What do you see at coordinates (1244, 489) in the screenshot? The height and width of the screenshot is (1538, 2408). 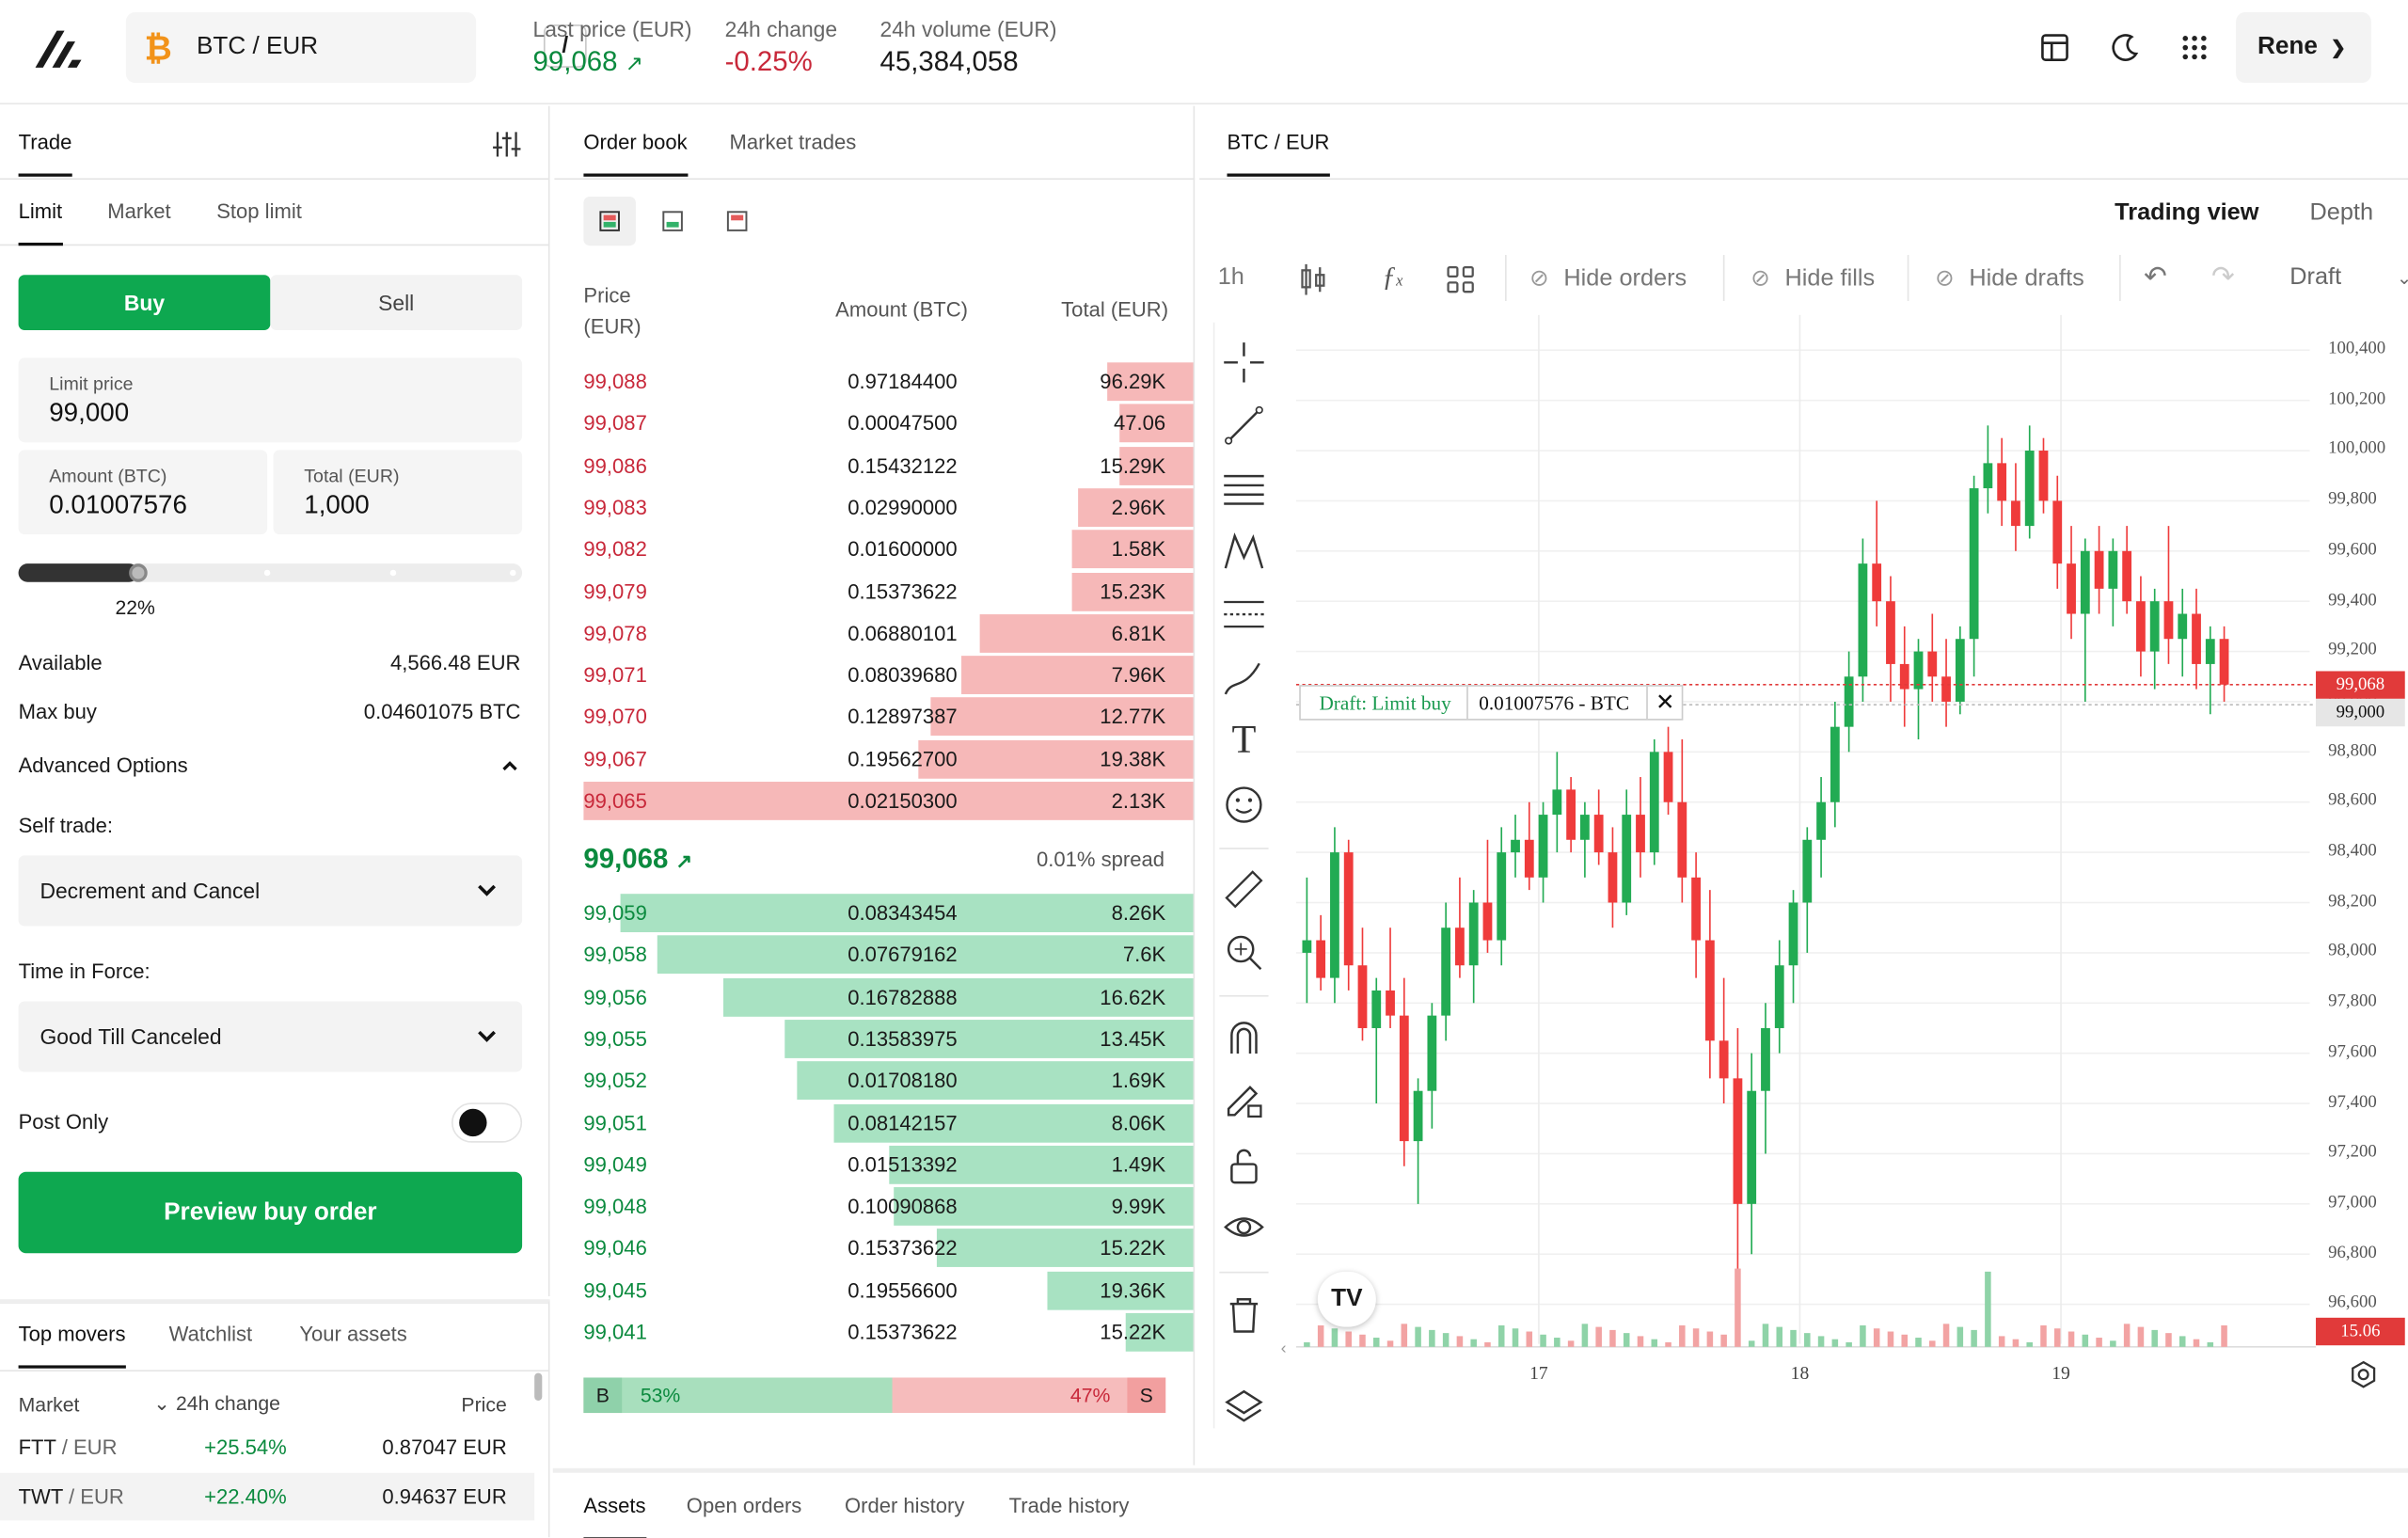 I see `horizontal-lines-icon` at bounding box center [1244, 489].